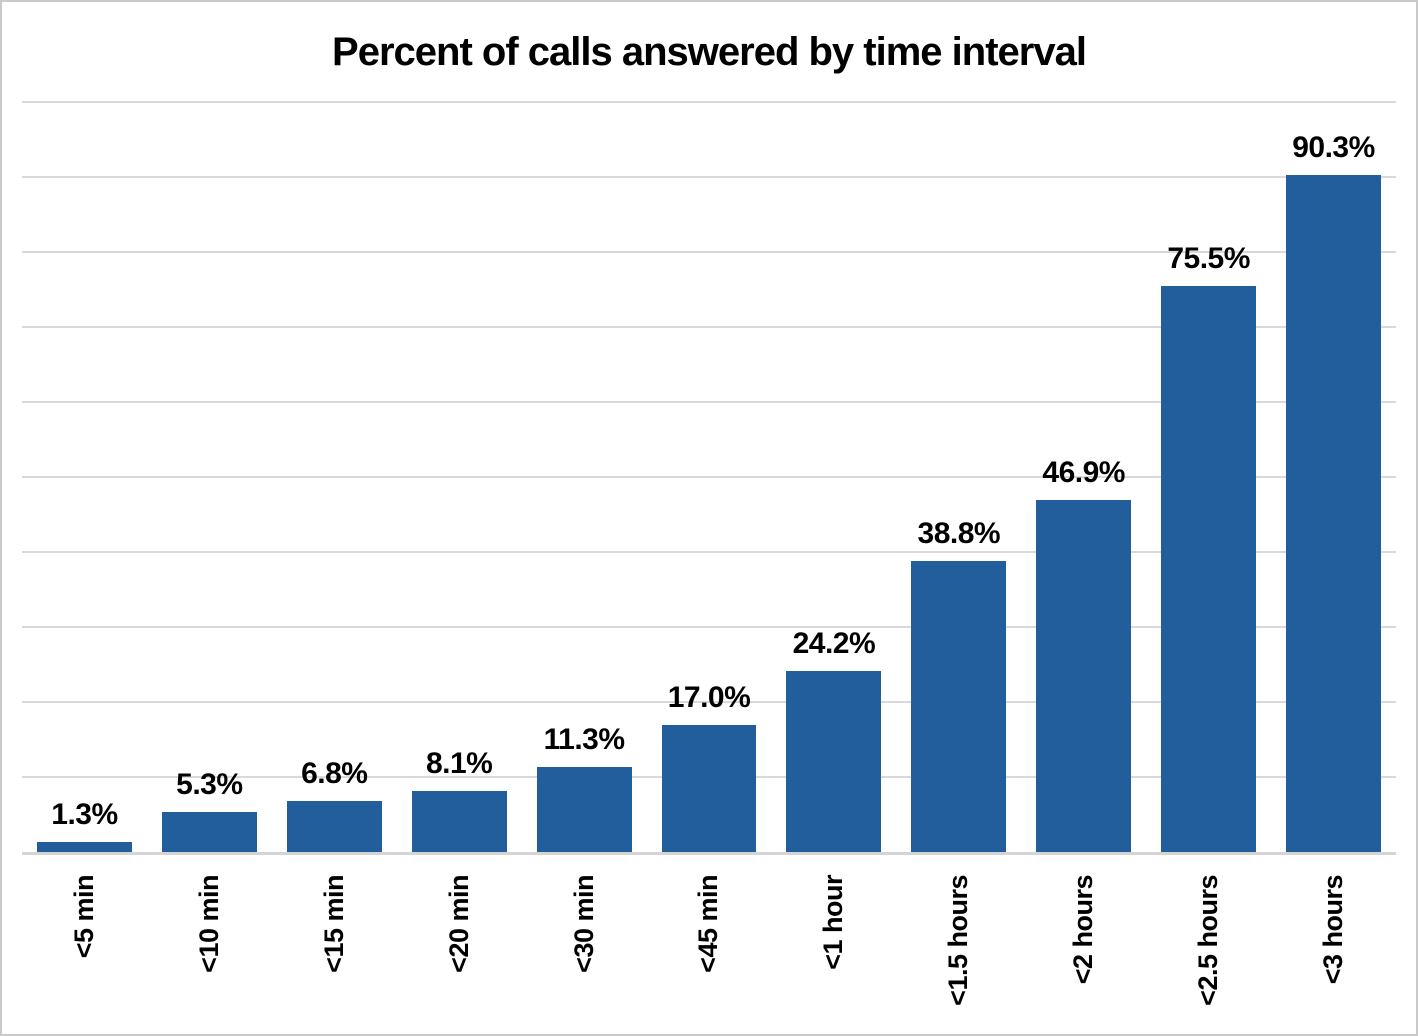 This screenshot has width=1418, height=1036. What do you see at coordinates (83, 917) in the screenshot?
I see `x-axis-label: <5 min` at bounding box center [83, 917].